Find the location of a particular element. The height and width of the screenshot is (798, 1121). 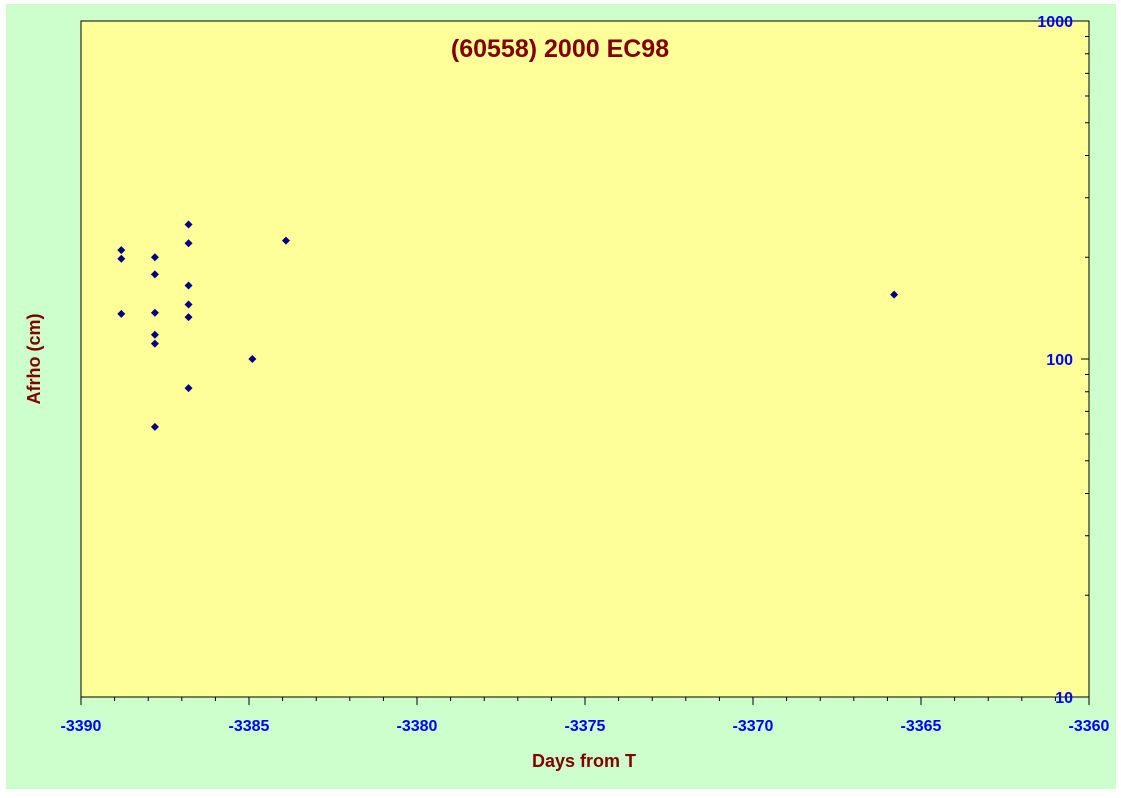

y-tick-label: 1000 is located at coordinates (1055, 22).